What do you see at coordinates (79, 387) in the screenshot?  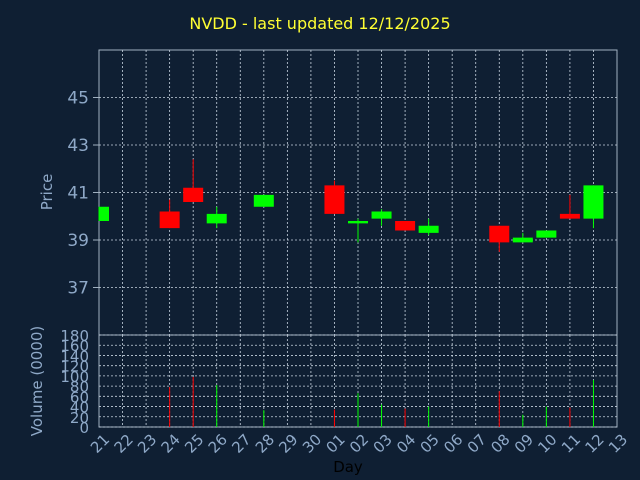 I see `volume-tick-label: 80` at bounding box center [79, 387].